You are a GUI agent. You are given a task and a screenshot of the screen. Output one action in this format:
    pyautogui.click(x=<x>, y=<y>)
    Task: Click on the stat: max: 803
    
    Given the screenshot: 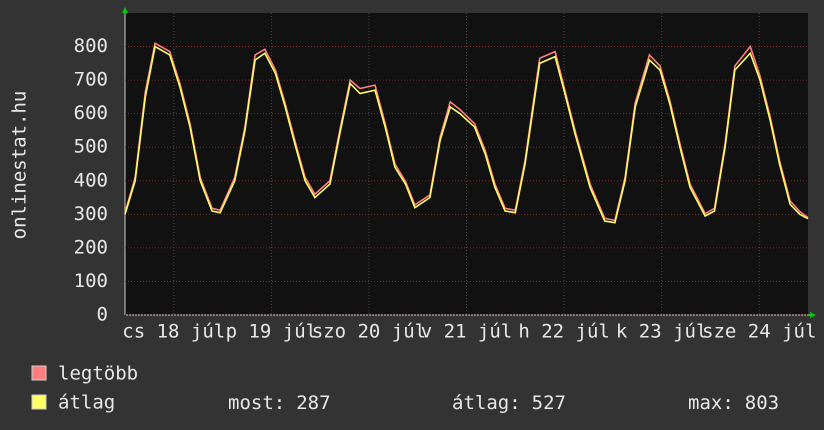 What is the action you would take?
    pyautogui.click(x=733, y=403)
    